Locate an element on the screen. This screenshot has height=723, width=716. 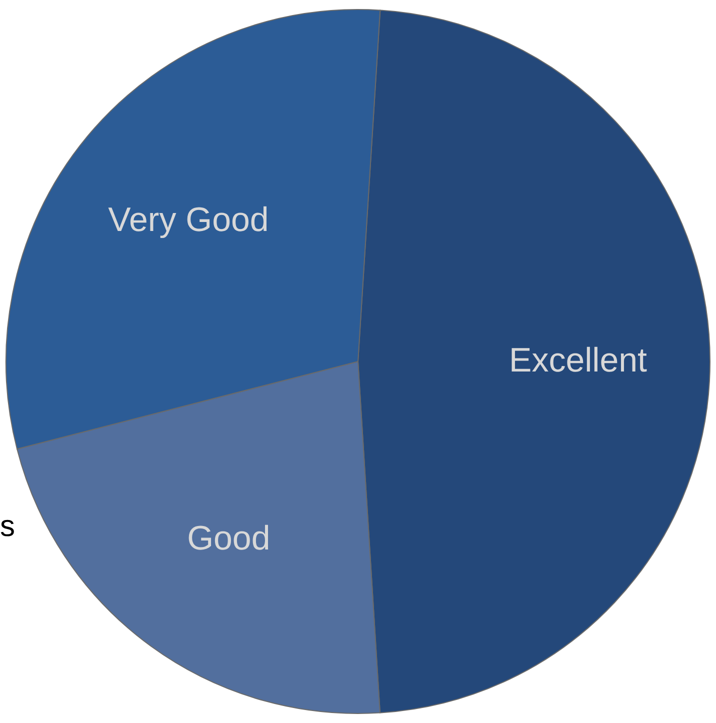
slice-label: Good is located at coordinates (228, 538).